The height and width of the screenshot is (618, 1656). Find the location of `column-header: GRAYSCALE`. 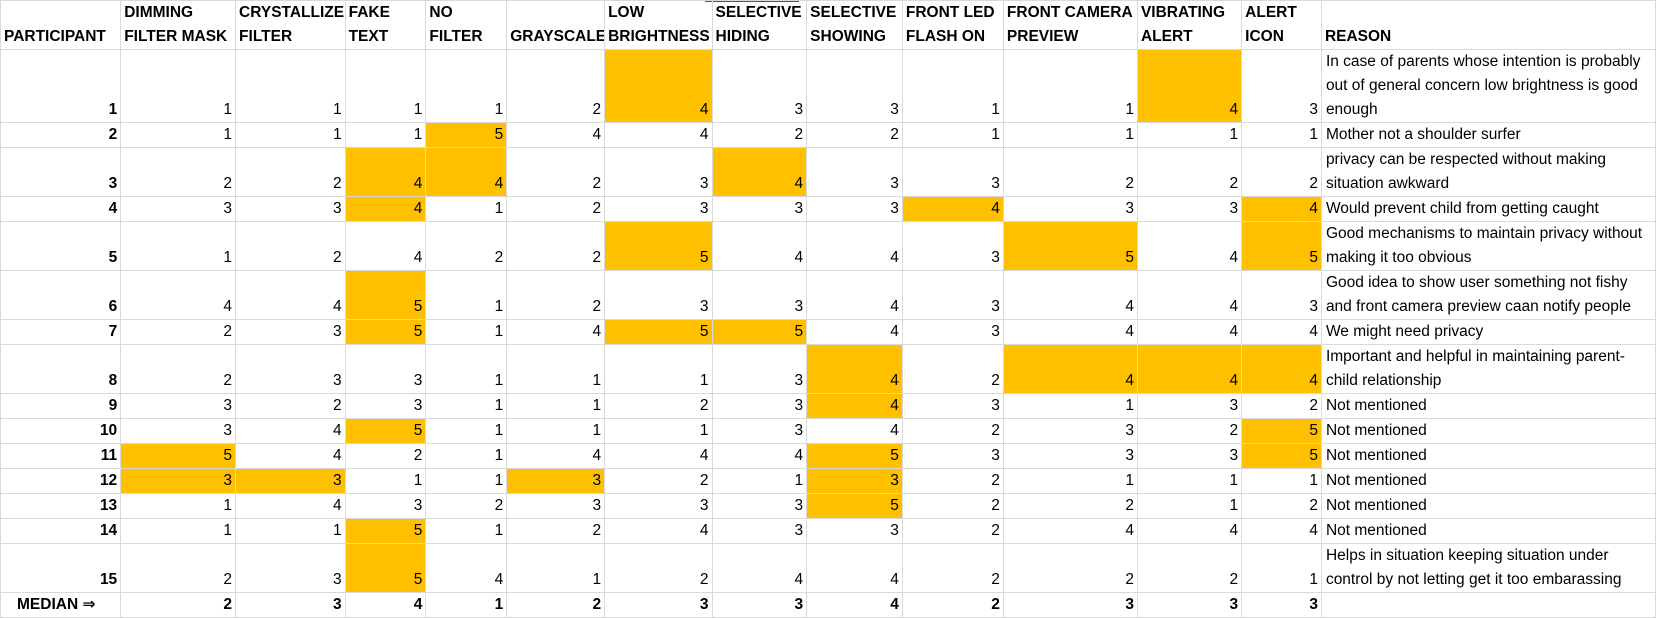

column-header: GRAYSCALE is located at coordinates (556, 25).